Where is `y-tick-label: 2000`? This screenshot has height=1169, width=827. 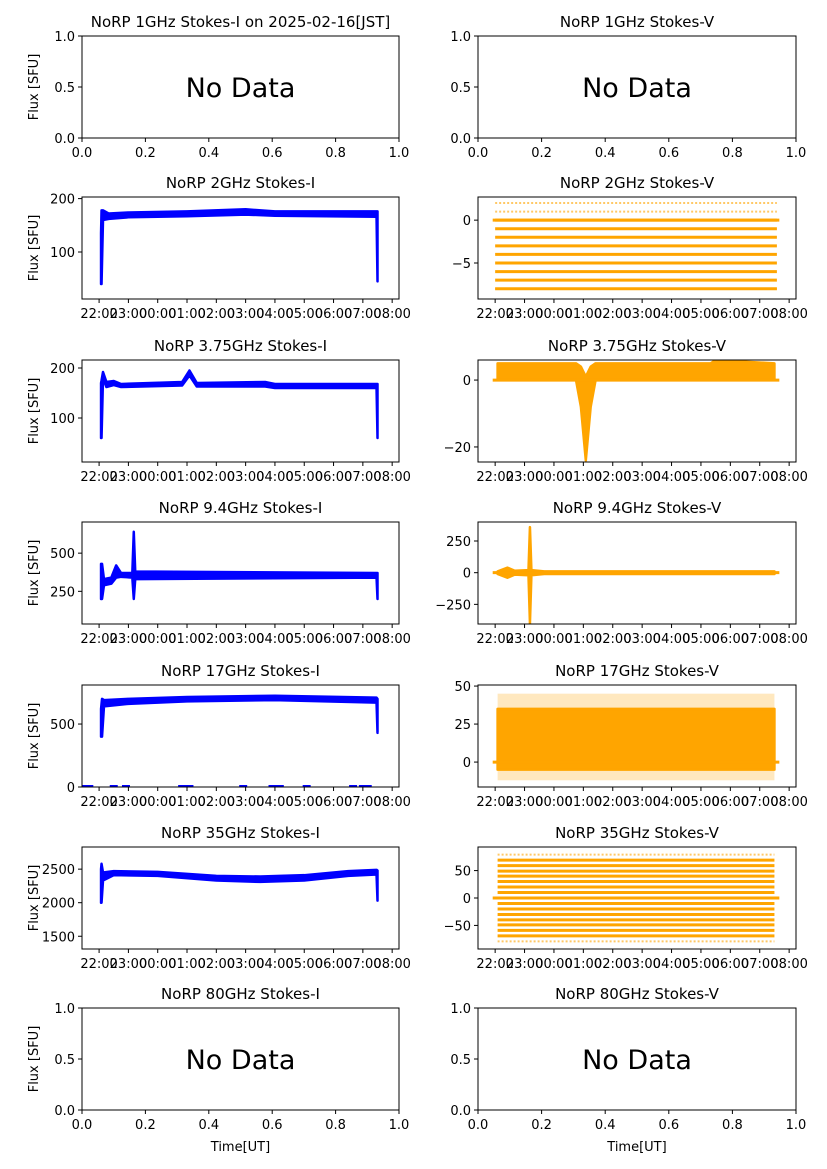
y-tick-label: 2000 is located at coordinates (58, 904).